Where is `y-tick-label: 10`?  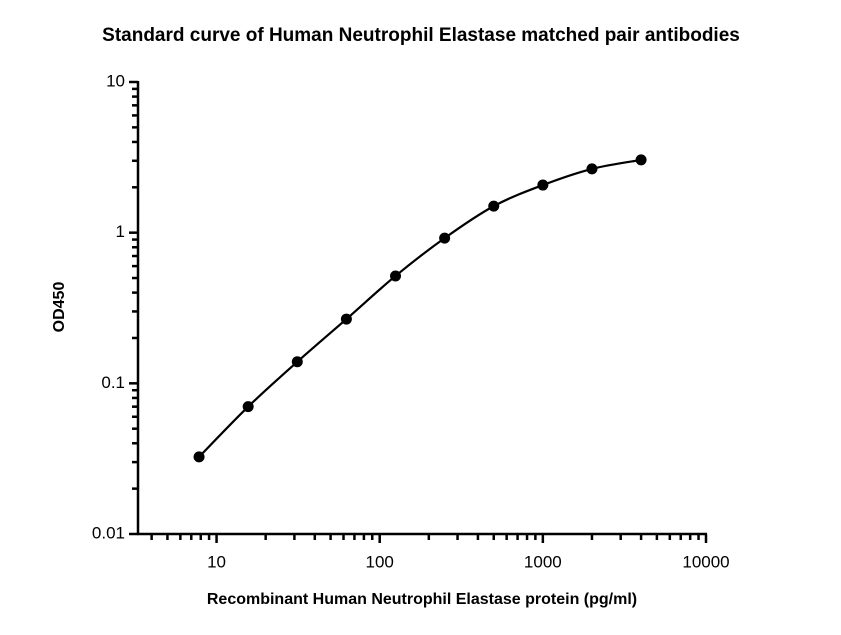
y-tick-label: 10 is located at coordinates (115, 80).